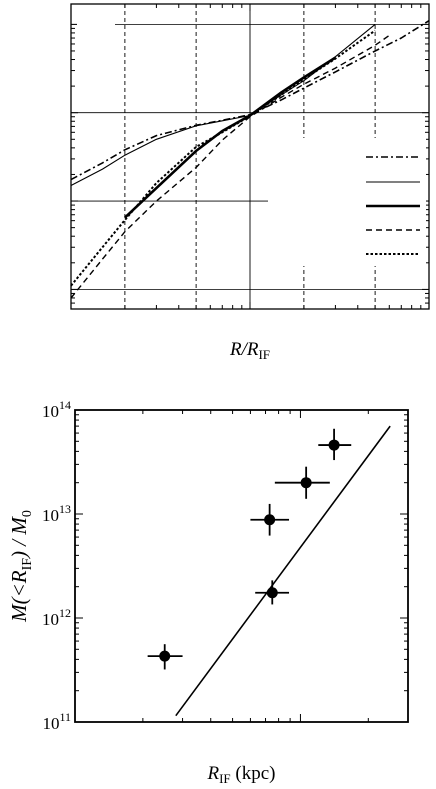 The width and height of the screenshot is (436, 789). I want to click on y-axis-label: M(<RIF) / M0, so click(21, 566).